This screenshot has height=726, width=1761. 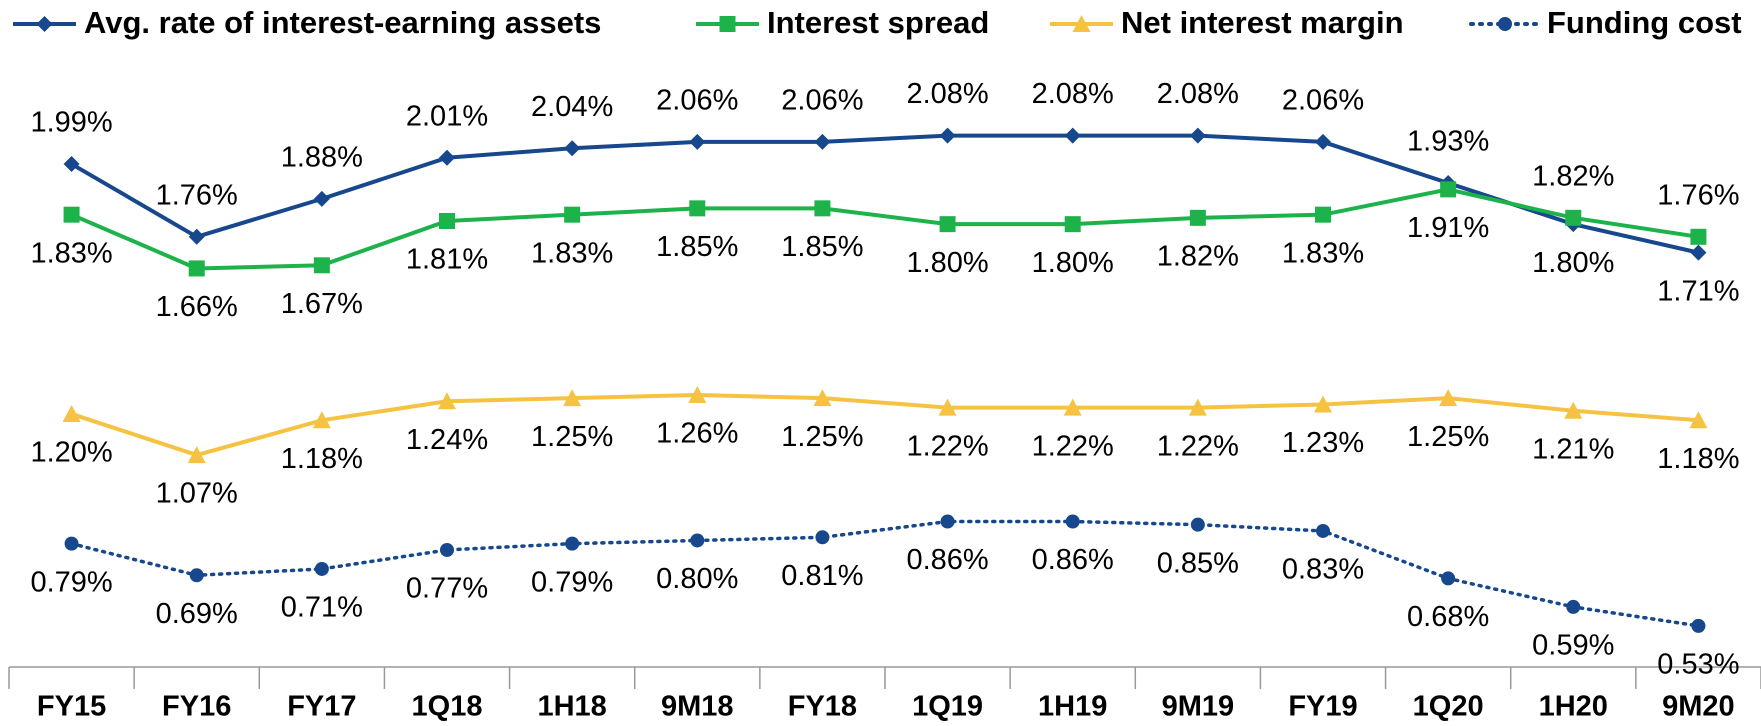 What do you see at coordinates (447, 589) in the screenshot?
I see `data-label: 0.77%` at bounding box center [447, 589].